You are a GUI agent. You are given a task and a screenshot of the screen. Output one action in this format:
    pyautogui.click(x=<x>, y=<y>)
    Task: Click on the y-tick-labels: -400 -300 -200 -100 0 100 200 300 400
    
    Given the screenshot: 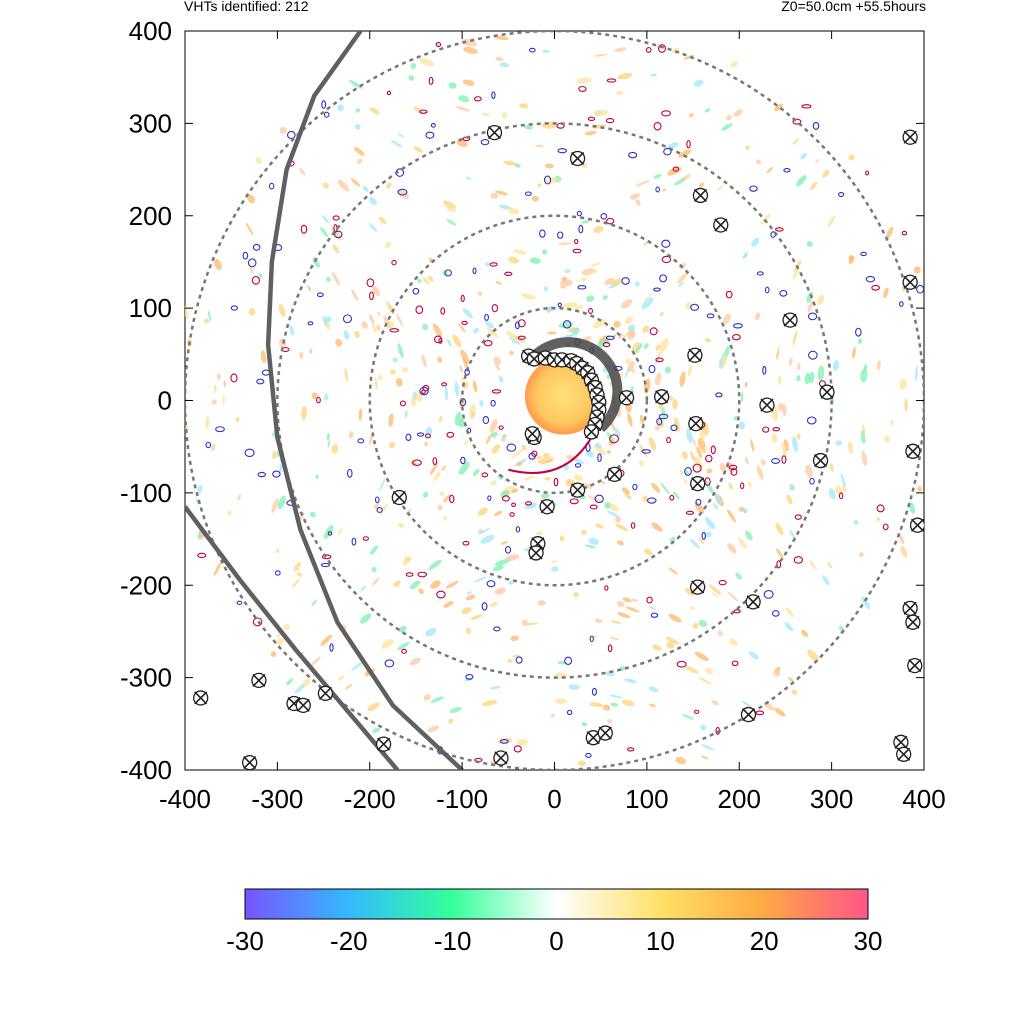 What is the action you would take?
    pyautogui.click(x=146, y=400)
    